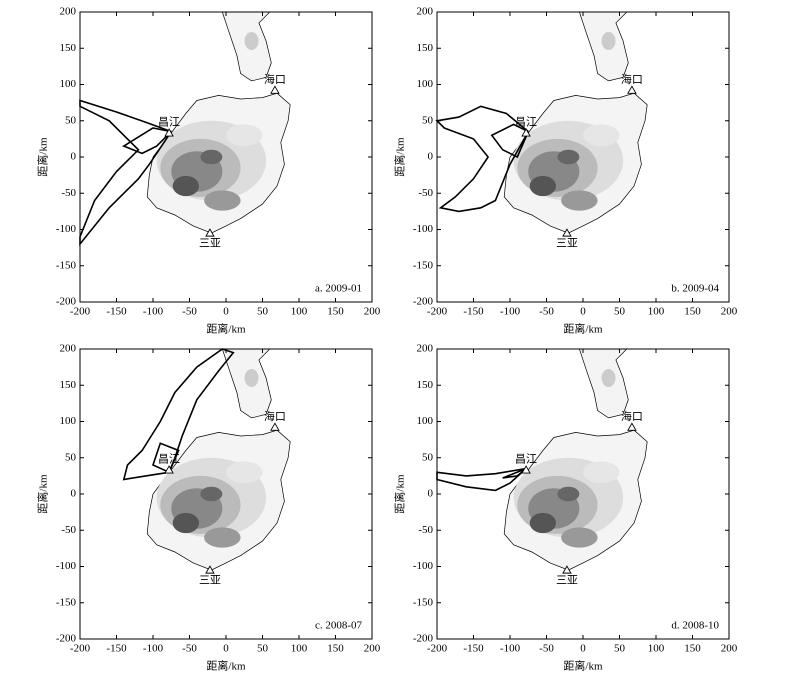  I want to click on y-tick-label: -50, so click(68, 193).